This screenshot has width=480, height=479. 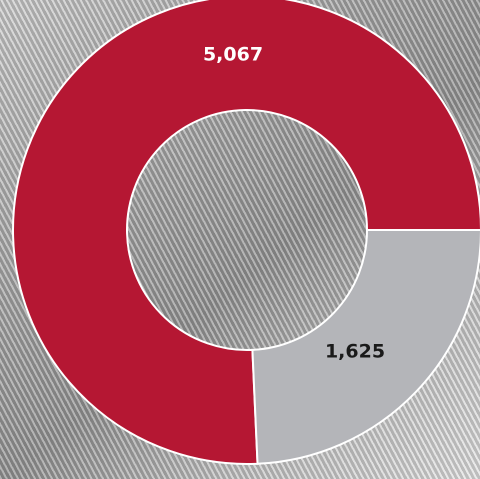 What do you see at coordinates (233, 55) in the screenshot?
I see `value-label: 5,067` at bounding box center [233, 55].